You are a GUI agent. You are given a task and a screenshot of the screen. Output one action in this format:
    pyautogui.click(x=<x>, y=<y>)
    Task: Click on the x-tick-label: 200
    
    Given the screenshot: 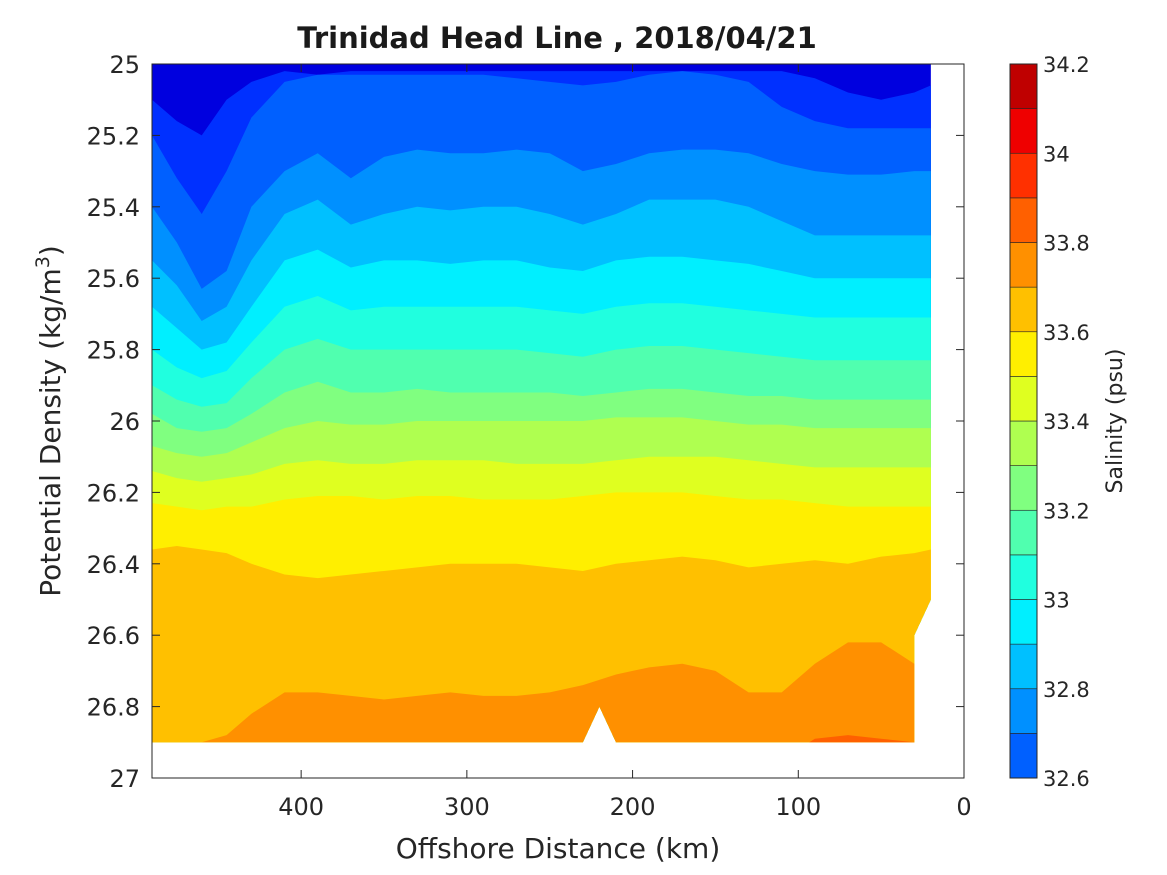 What is the action you would take?
    pyautogui.click(x=633, y=807)
    